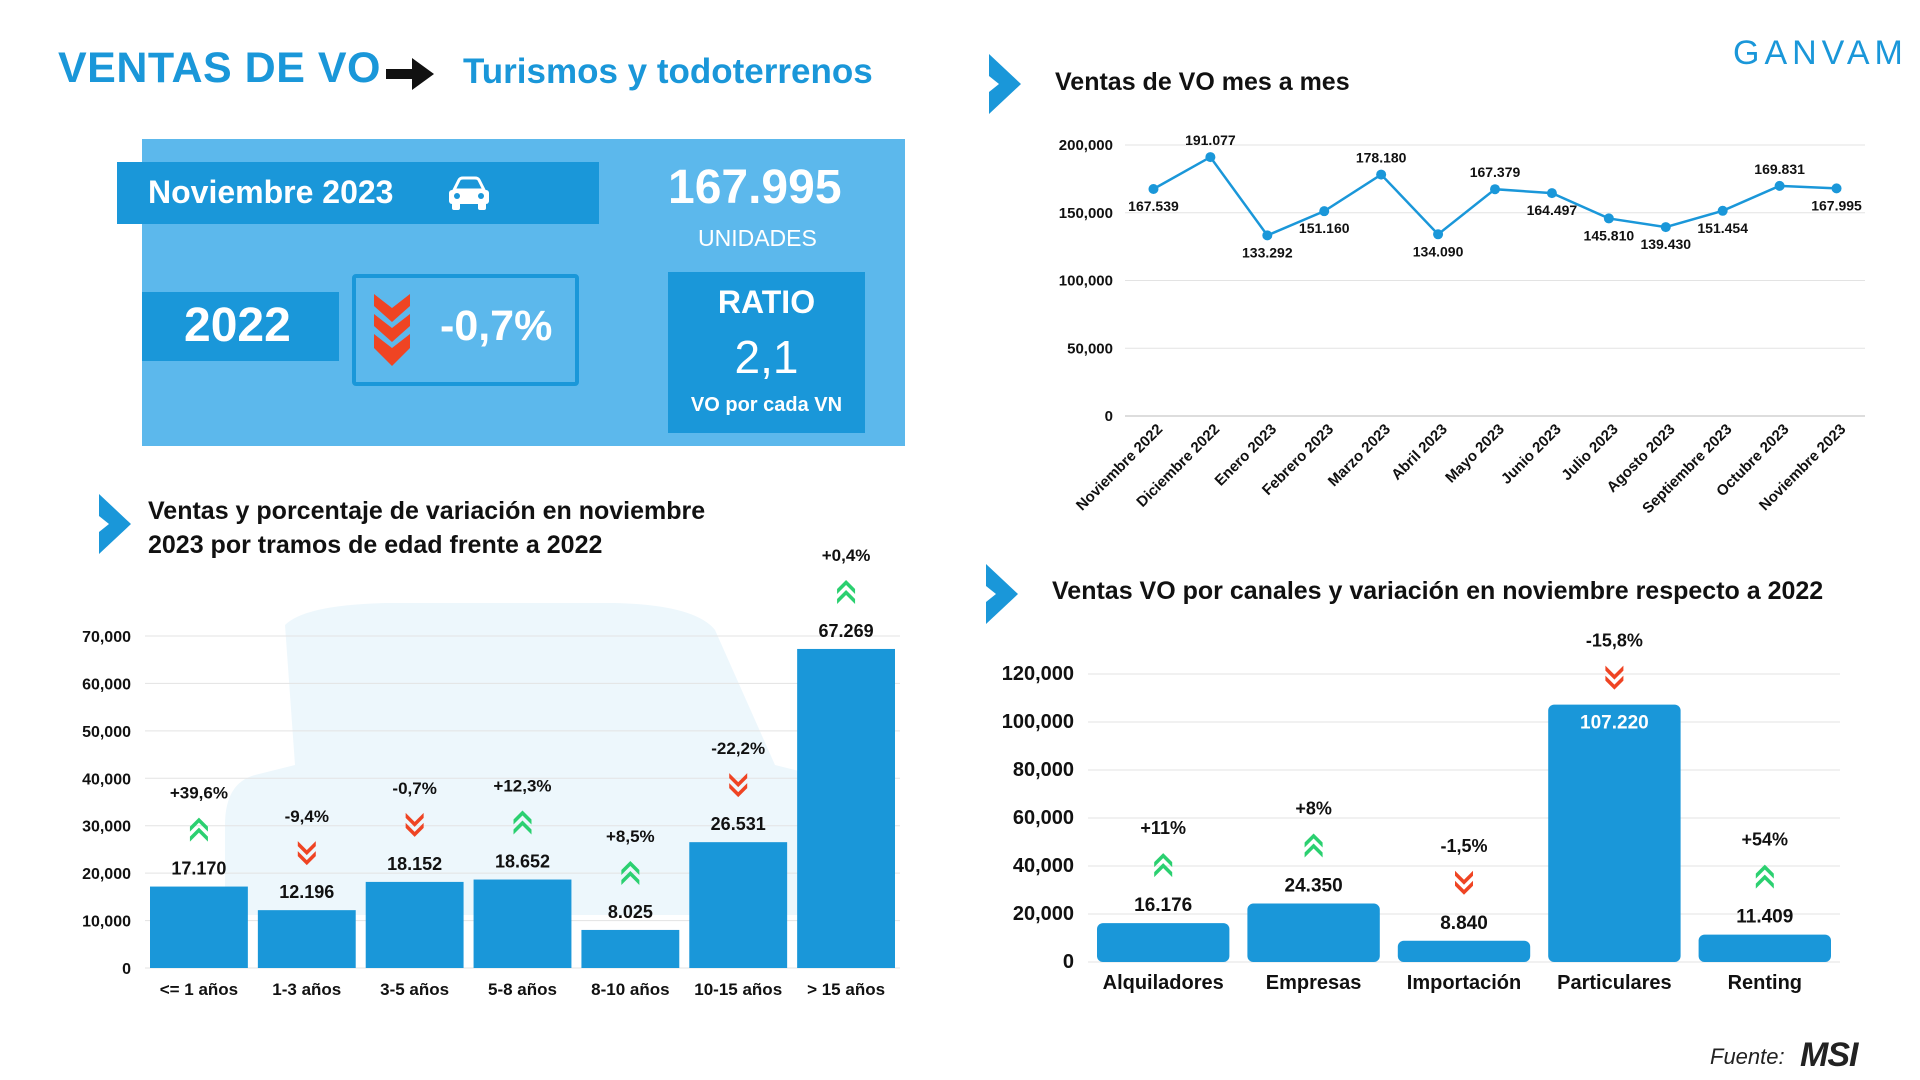 Image resolution: width=1920 pixels, height=1080 pixels. I want to click on y-tick-label: 70,000, so click(106, 637).